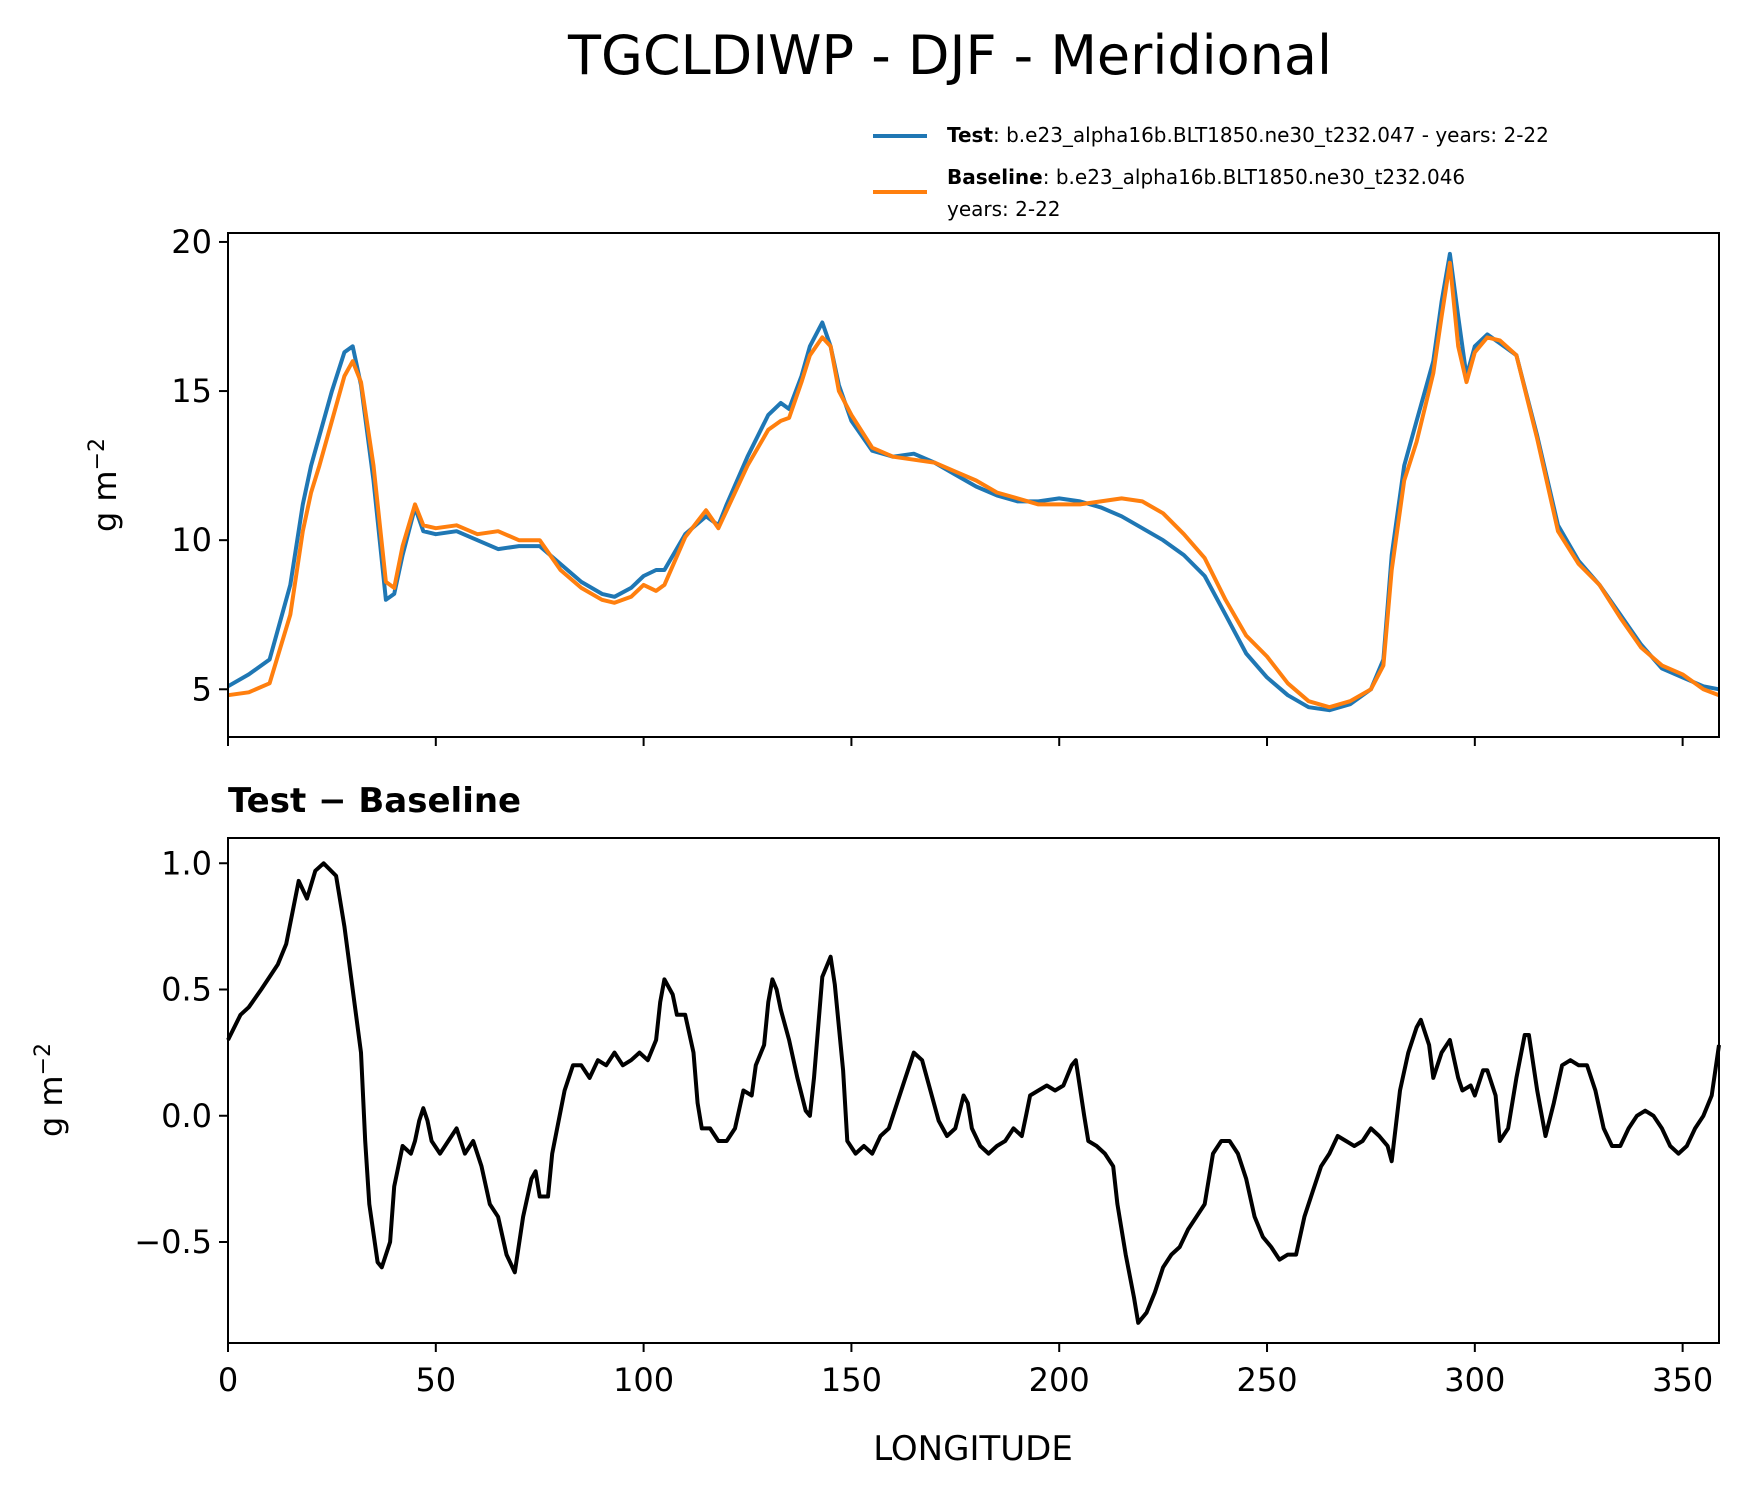  Describe the element at coordinates (374, 801) in the screenshot. I see `bottom-panel-title: Test − Baseline` at that location.